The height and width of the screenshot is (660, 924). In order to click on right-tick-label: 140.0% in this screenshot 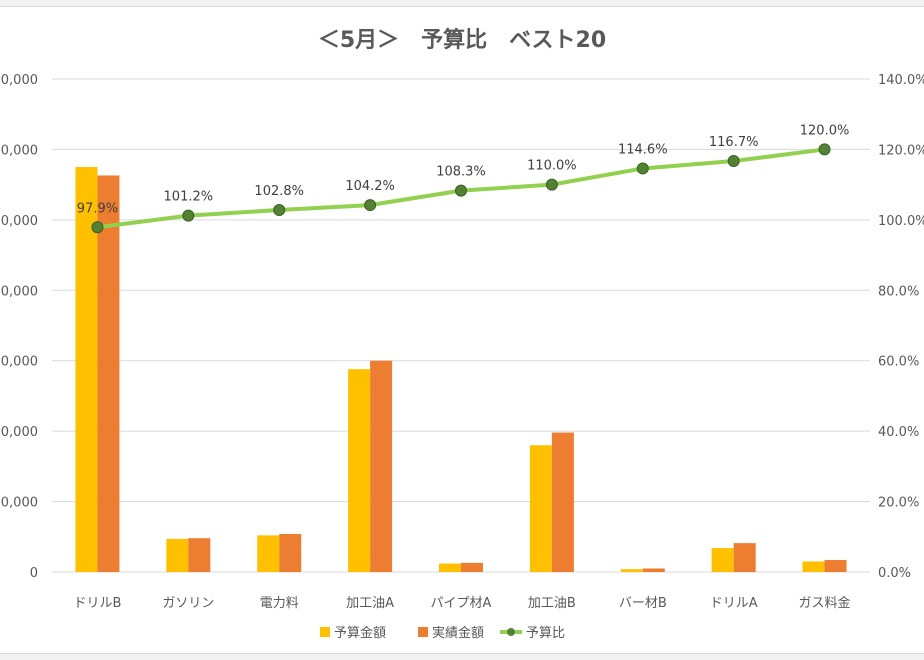, I will do `click(901, 80)`.